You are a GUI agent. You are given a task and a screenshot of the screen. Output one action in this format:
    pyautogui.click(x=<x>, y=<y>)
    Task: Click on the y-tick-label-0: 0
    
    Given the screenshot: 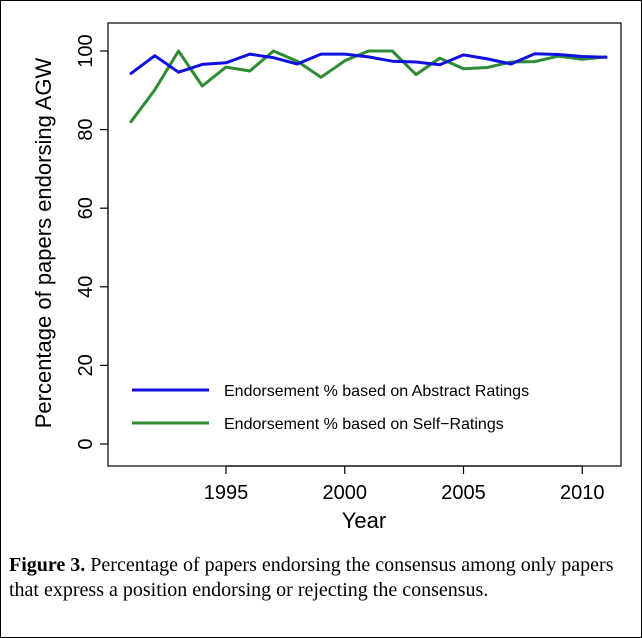 What is the action you would take?
    pyautogui.click(x=86, y=443)
    